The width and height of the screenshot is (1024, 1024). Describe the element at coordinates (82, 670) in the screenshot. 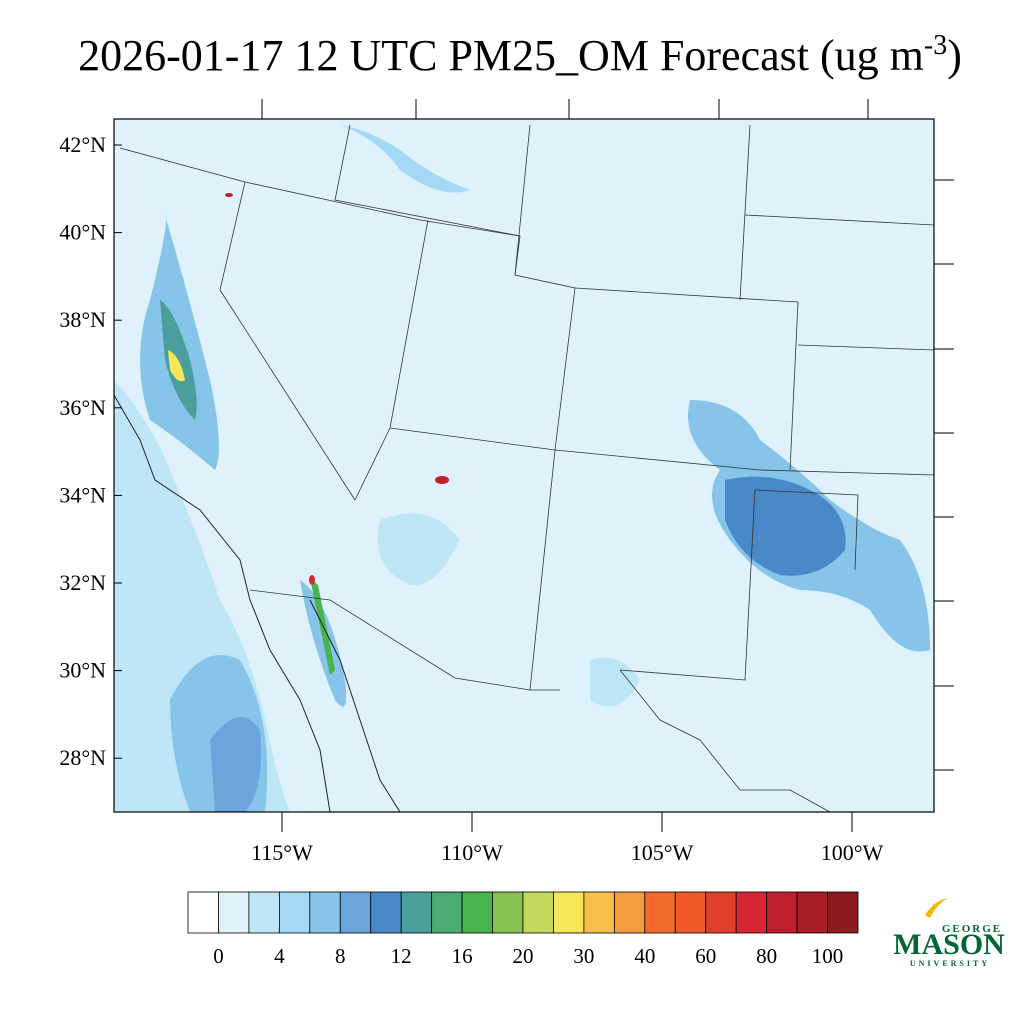

I see `lat-label: 30°N` at that location.